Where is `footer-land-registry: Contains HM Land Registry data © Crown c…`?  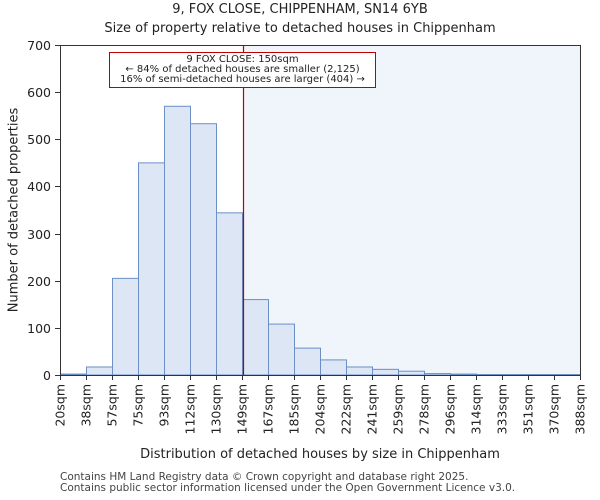
footer-land-registry: Contains HM Land Registry data © Crown c… is located at coordinates (264, 477).